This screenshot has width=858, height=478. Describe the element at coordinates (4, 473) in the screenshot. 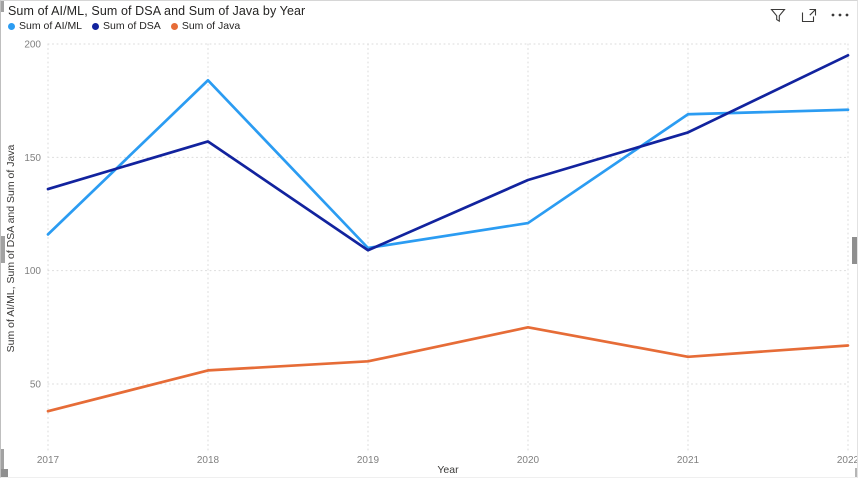

I see `resize-handle-bottom-left` at that location.